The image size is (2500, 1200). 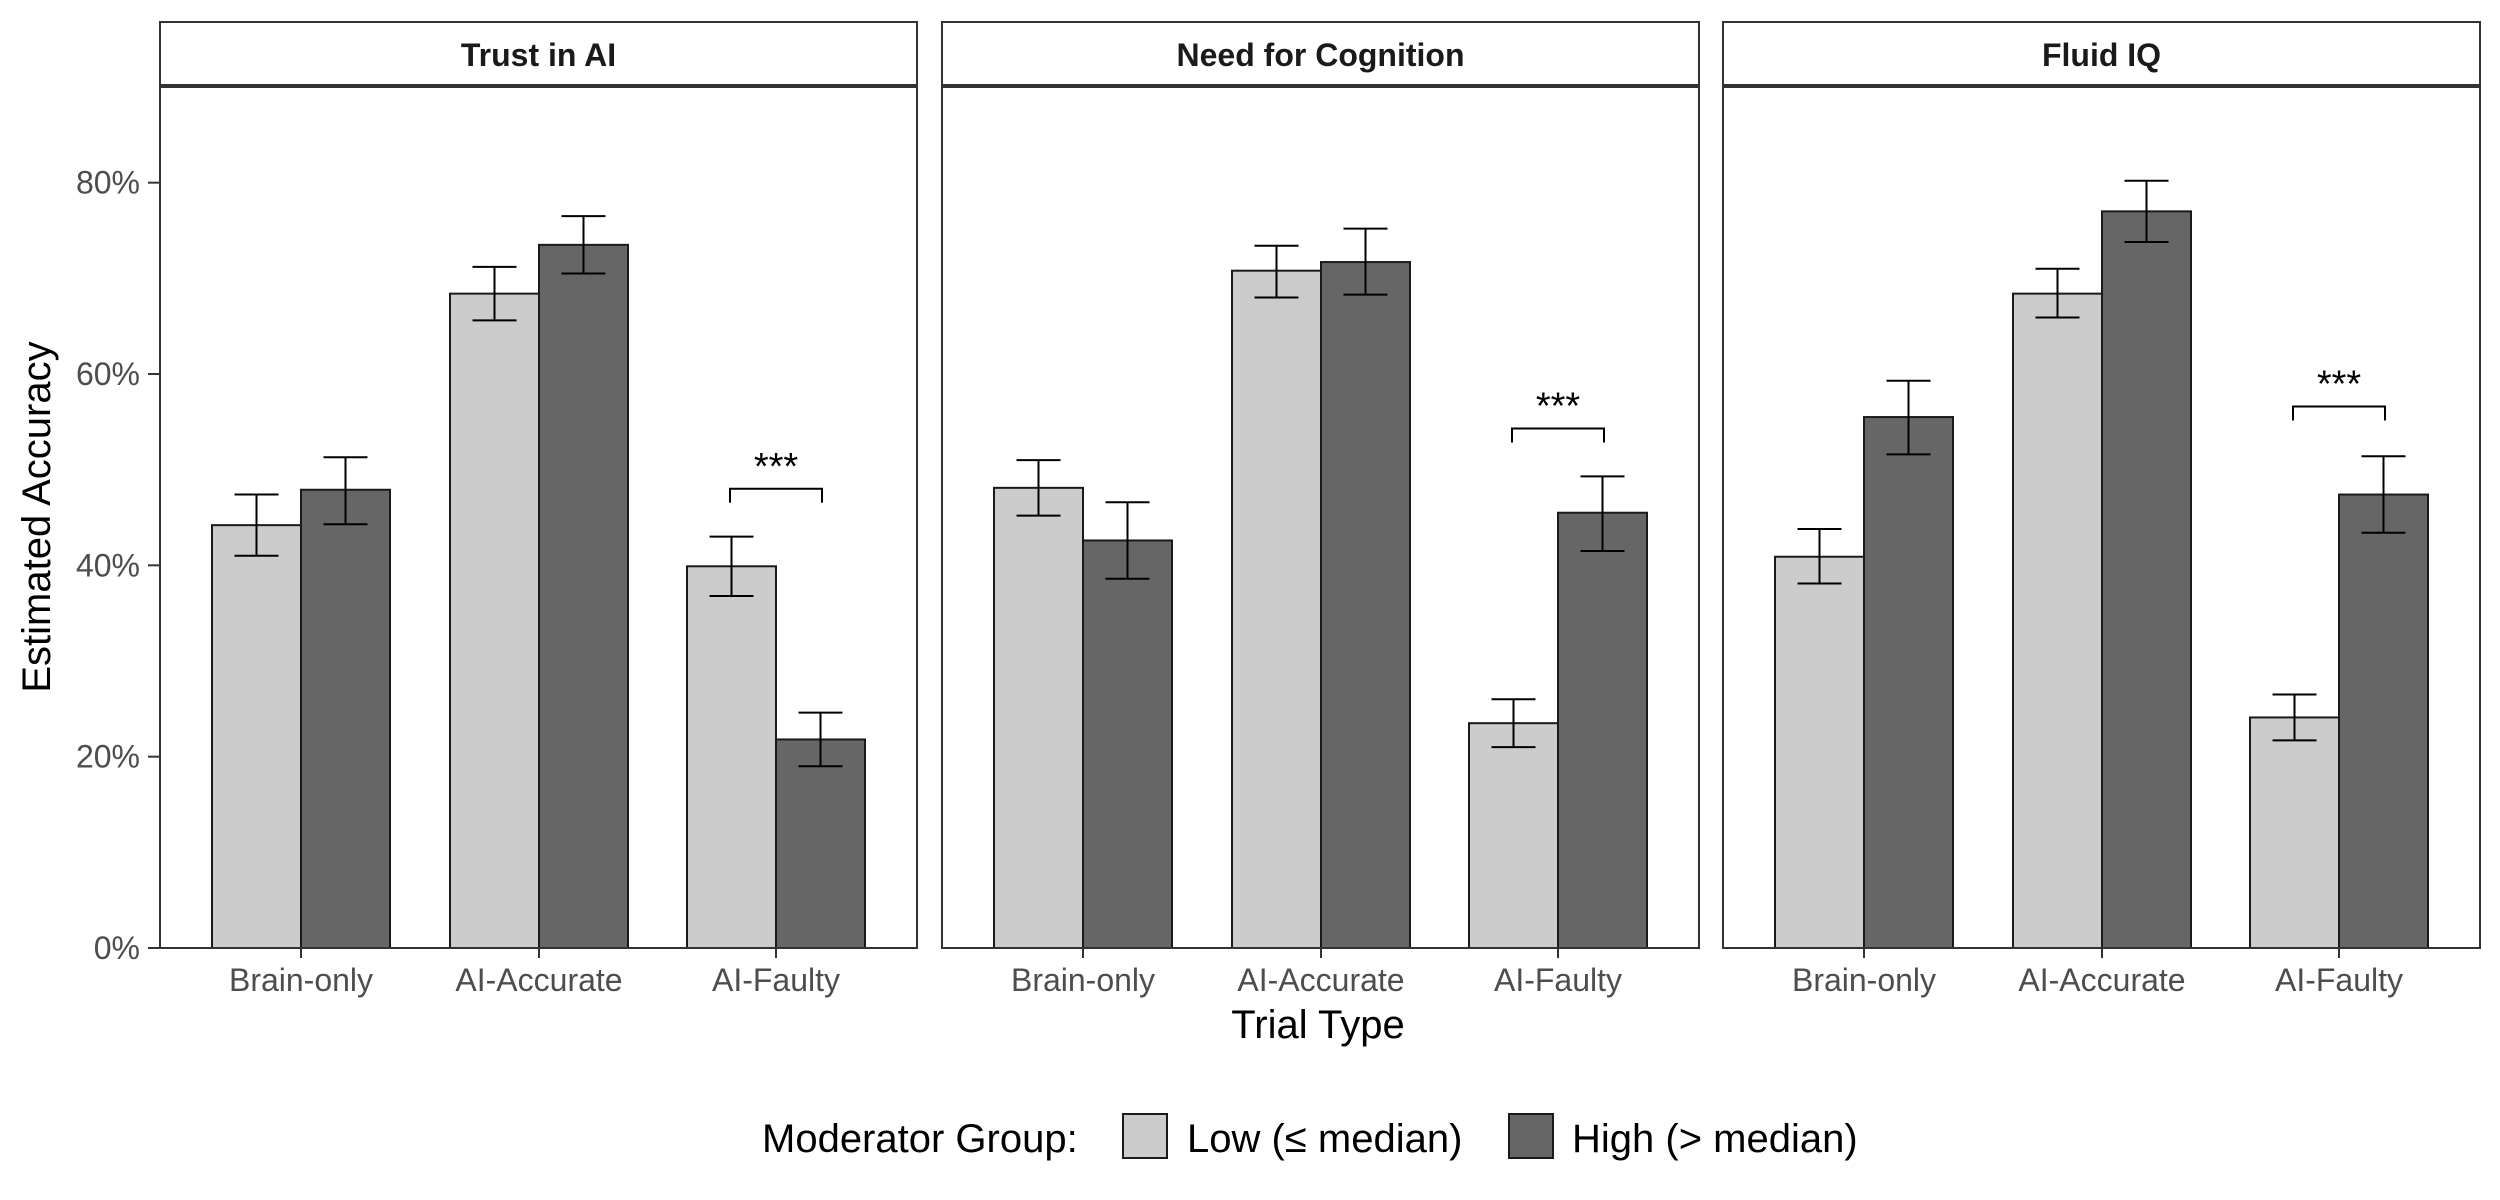 I want to click on x-axis-title: Trial Type, so click(x=1317, y=1025).